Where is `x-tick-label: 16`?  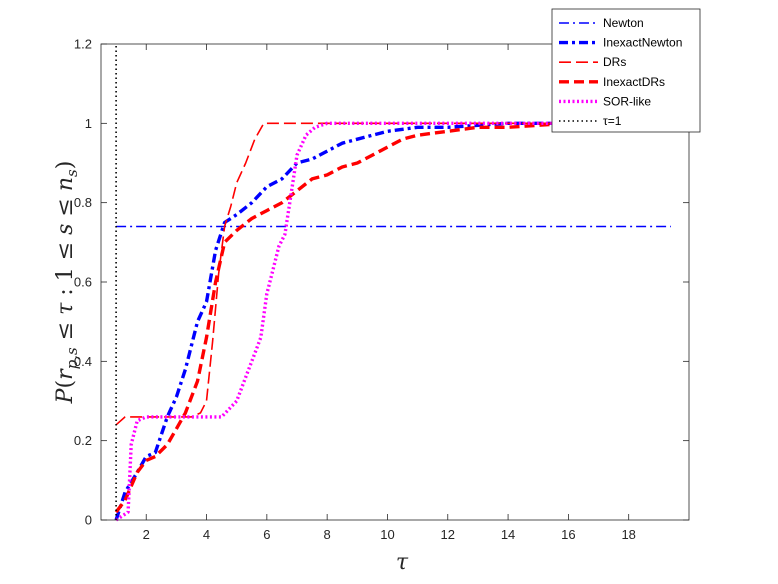
x-tick-label: 16 is located at coordinates (568, 534).